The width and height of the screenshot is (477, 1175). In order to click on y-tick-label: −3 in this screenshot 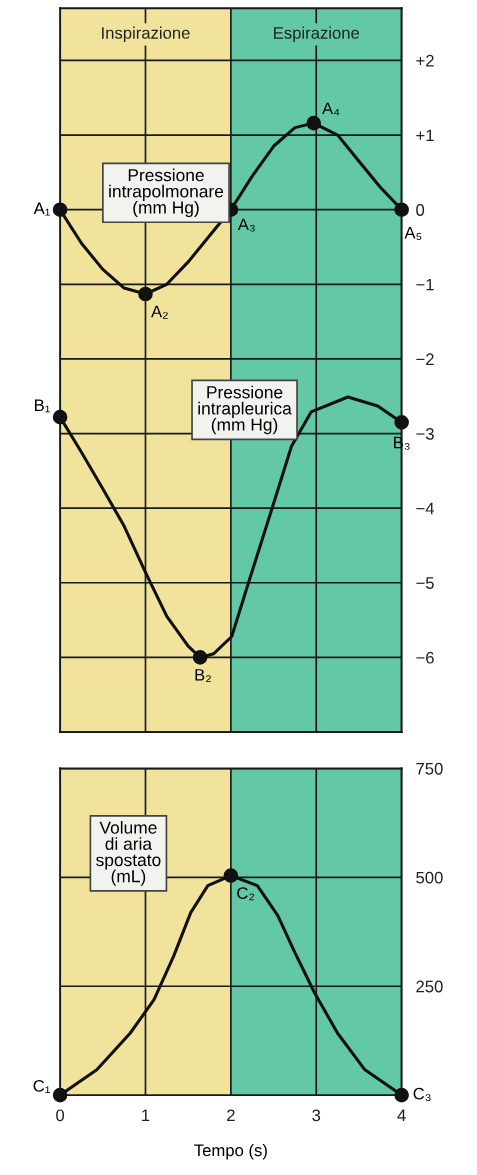, I will do `click(425, 433)`.